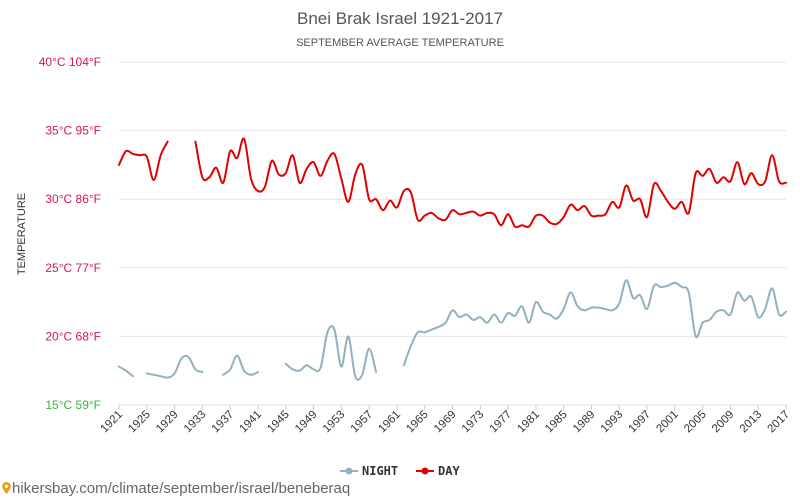  I want to click on y-tick-label: 20°C 68°F, so click(73, 336).